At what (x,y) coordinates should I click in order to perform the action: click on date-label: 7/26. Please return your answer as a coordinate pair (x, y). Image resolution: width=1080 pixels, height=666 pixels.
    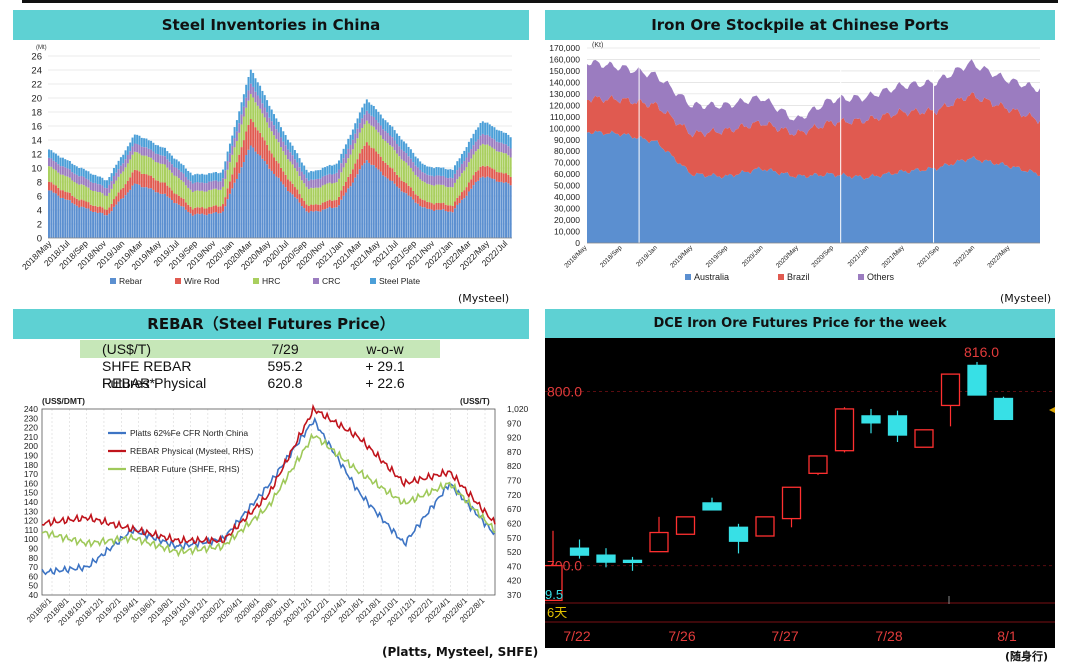
    Looking at the image, I should click on (681, 636).